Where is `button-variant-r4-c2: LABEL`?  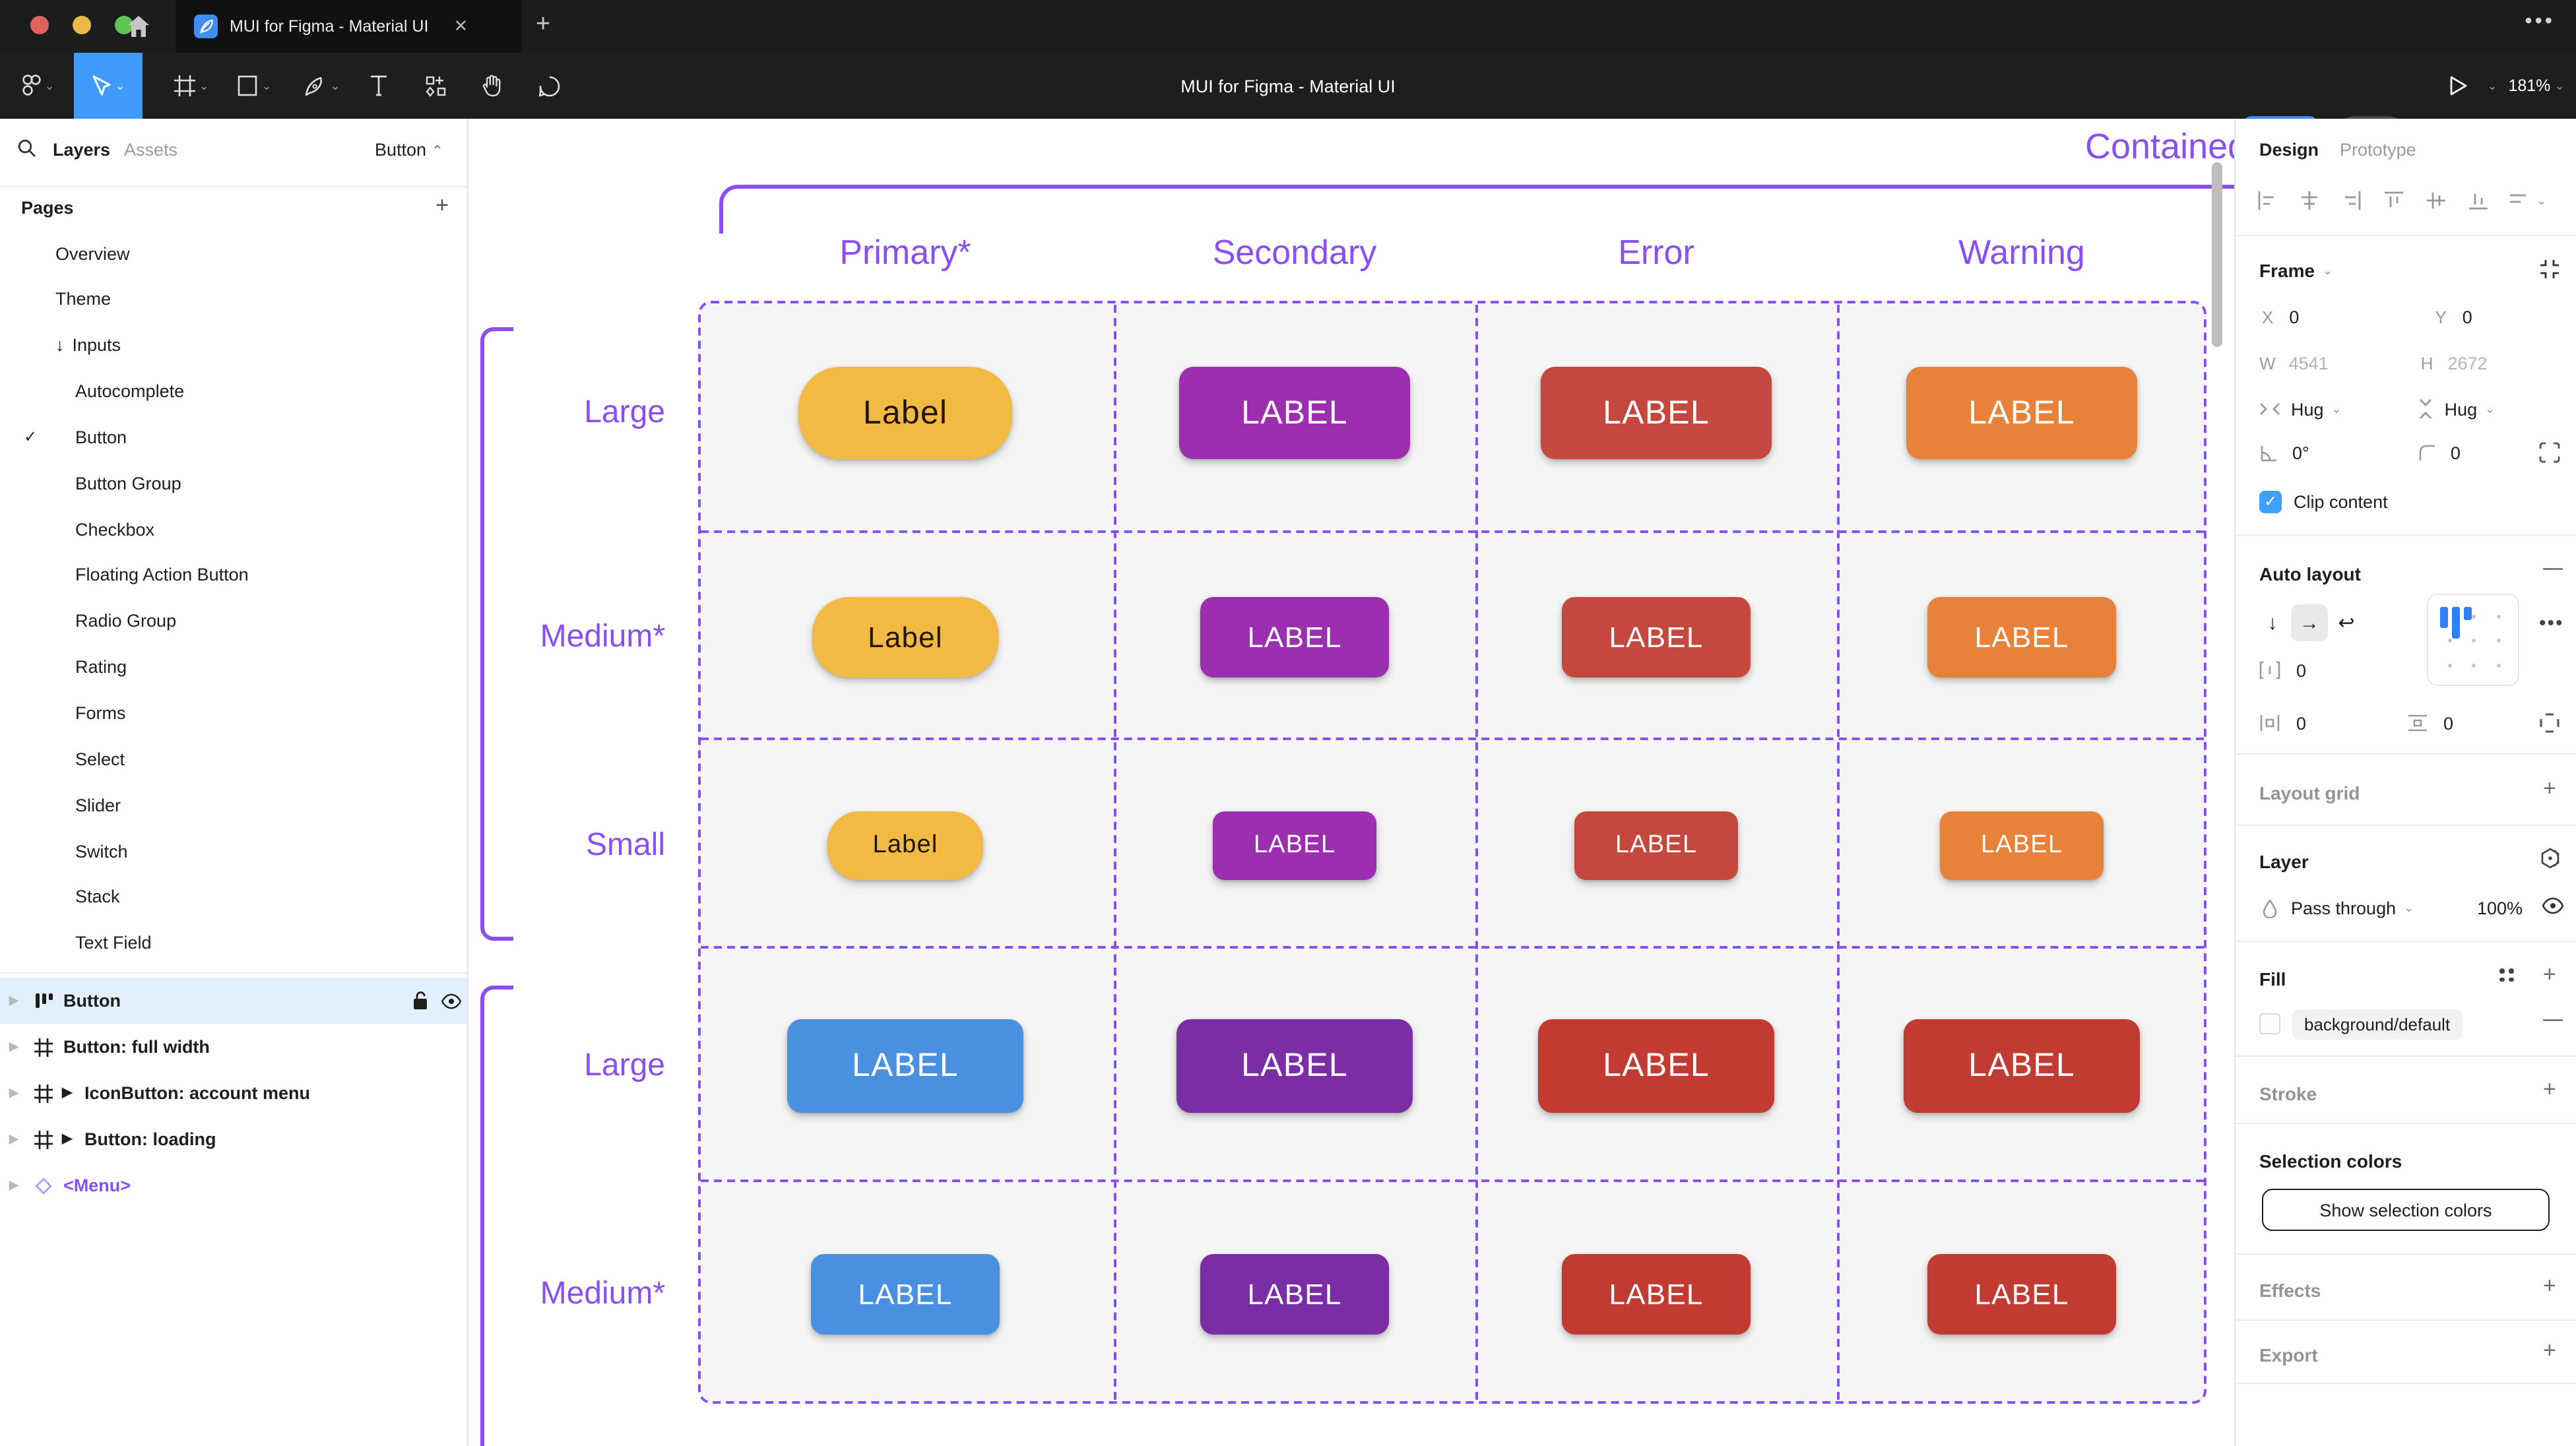 button-variant-r4-c2: LABEL is located at coordinates (1294, 1066).